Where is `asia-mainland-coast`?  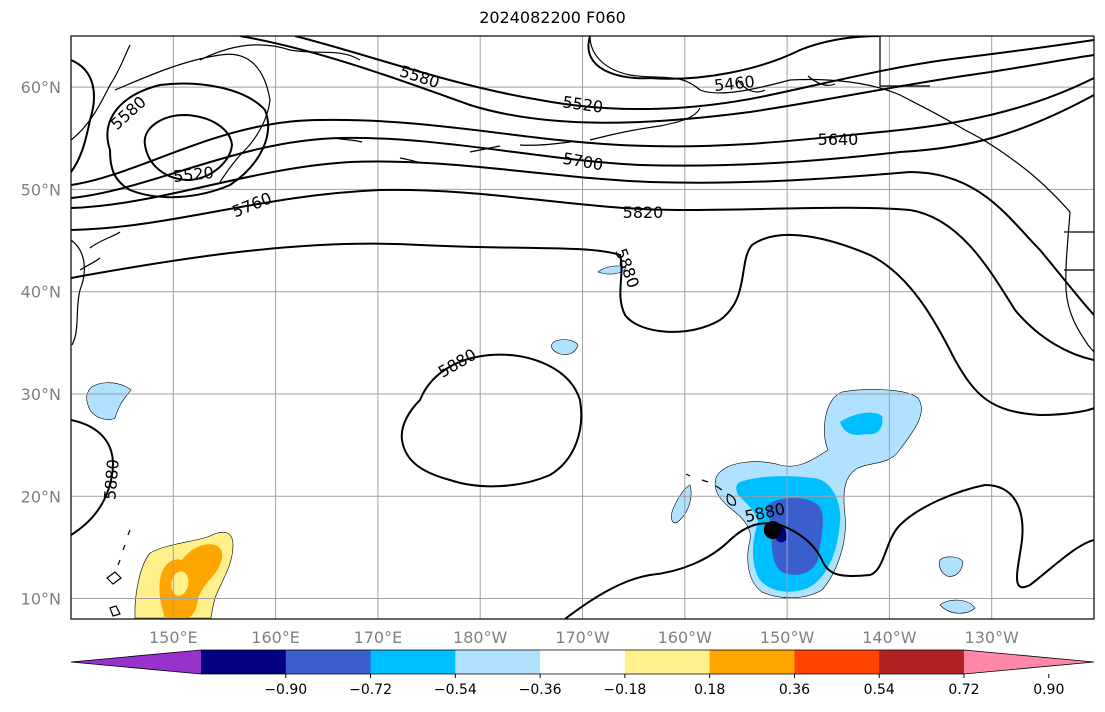
asia-mainland-coast is located at coordinates (78, 292).